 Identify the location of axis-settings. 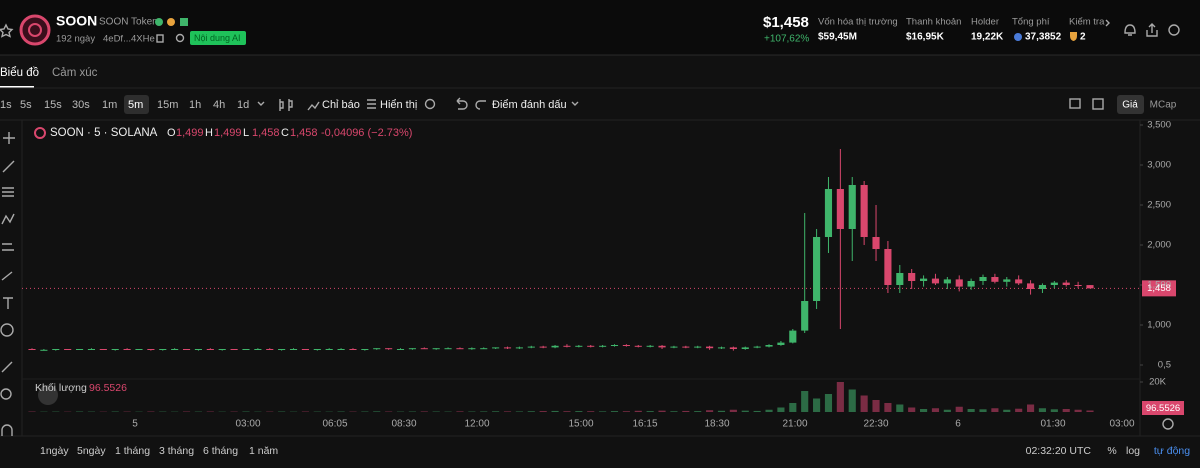
(1168, 424).